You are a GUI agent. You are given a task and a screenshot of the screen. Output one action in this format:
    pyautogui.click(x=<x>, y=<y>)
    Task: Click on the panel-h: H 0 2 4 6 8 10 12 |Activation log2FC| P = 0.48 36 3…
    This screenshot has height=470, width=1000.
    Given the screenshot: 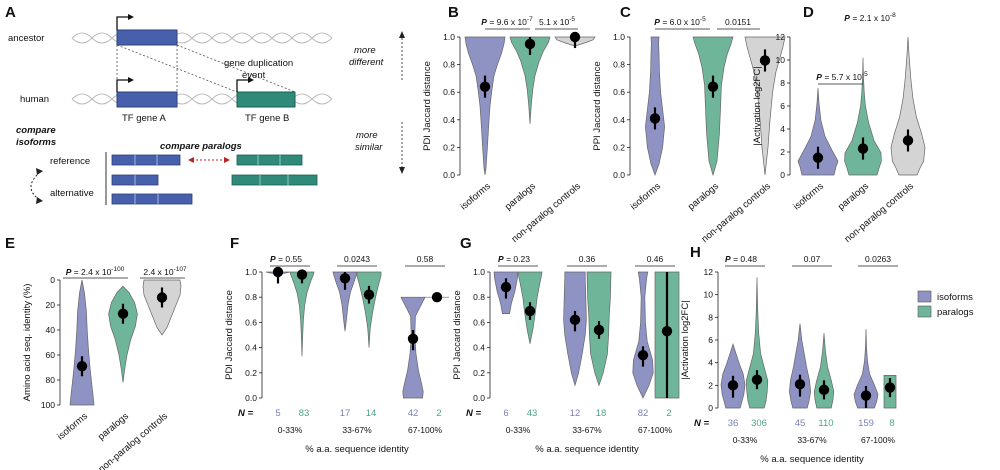 What is the action you would take?
    pyautogui.click(x=789, y=354)
    